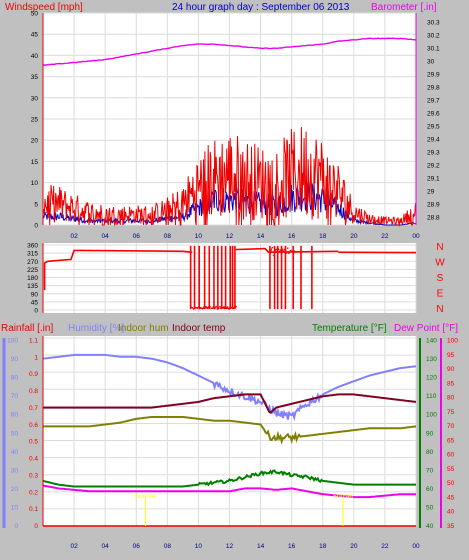 This screenshot has height=560, width=469. What do you see at coordinates (404, 7) in the screenshot?
I see `barometer-axis-label: Barometer [.in]` at bounding box center [404, 7].